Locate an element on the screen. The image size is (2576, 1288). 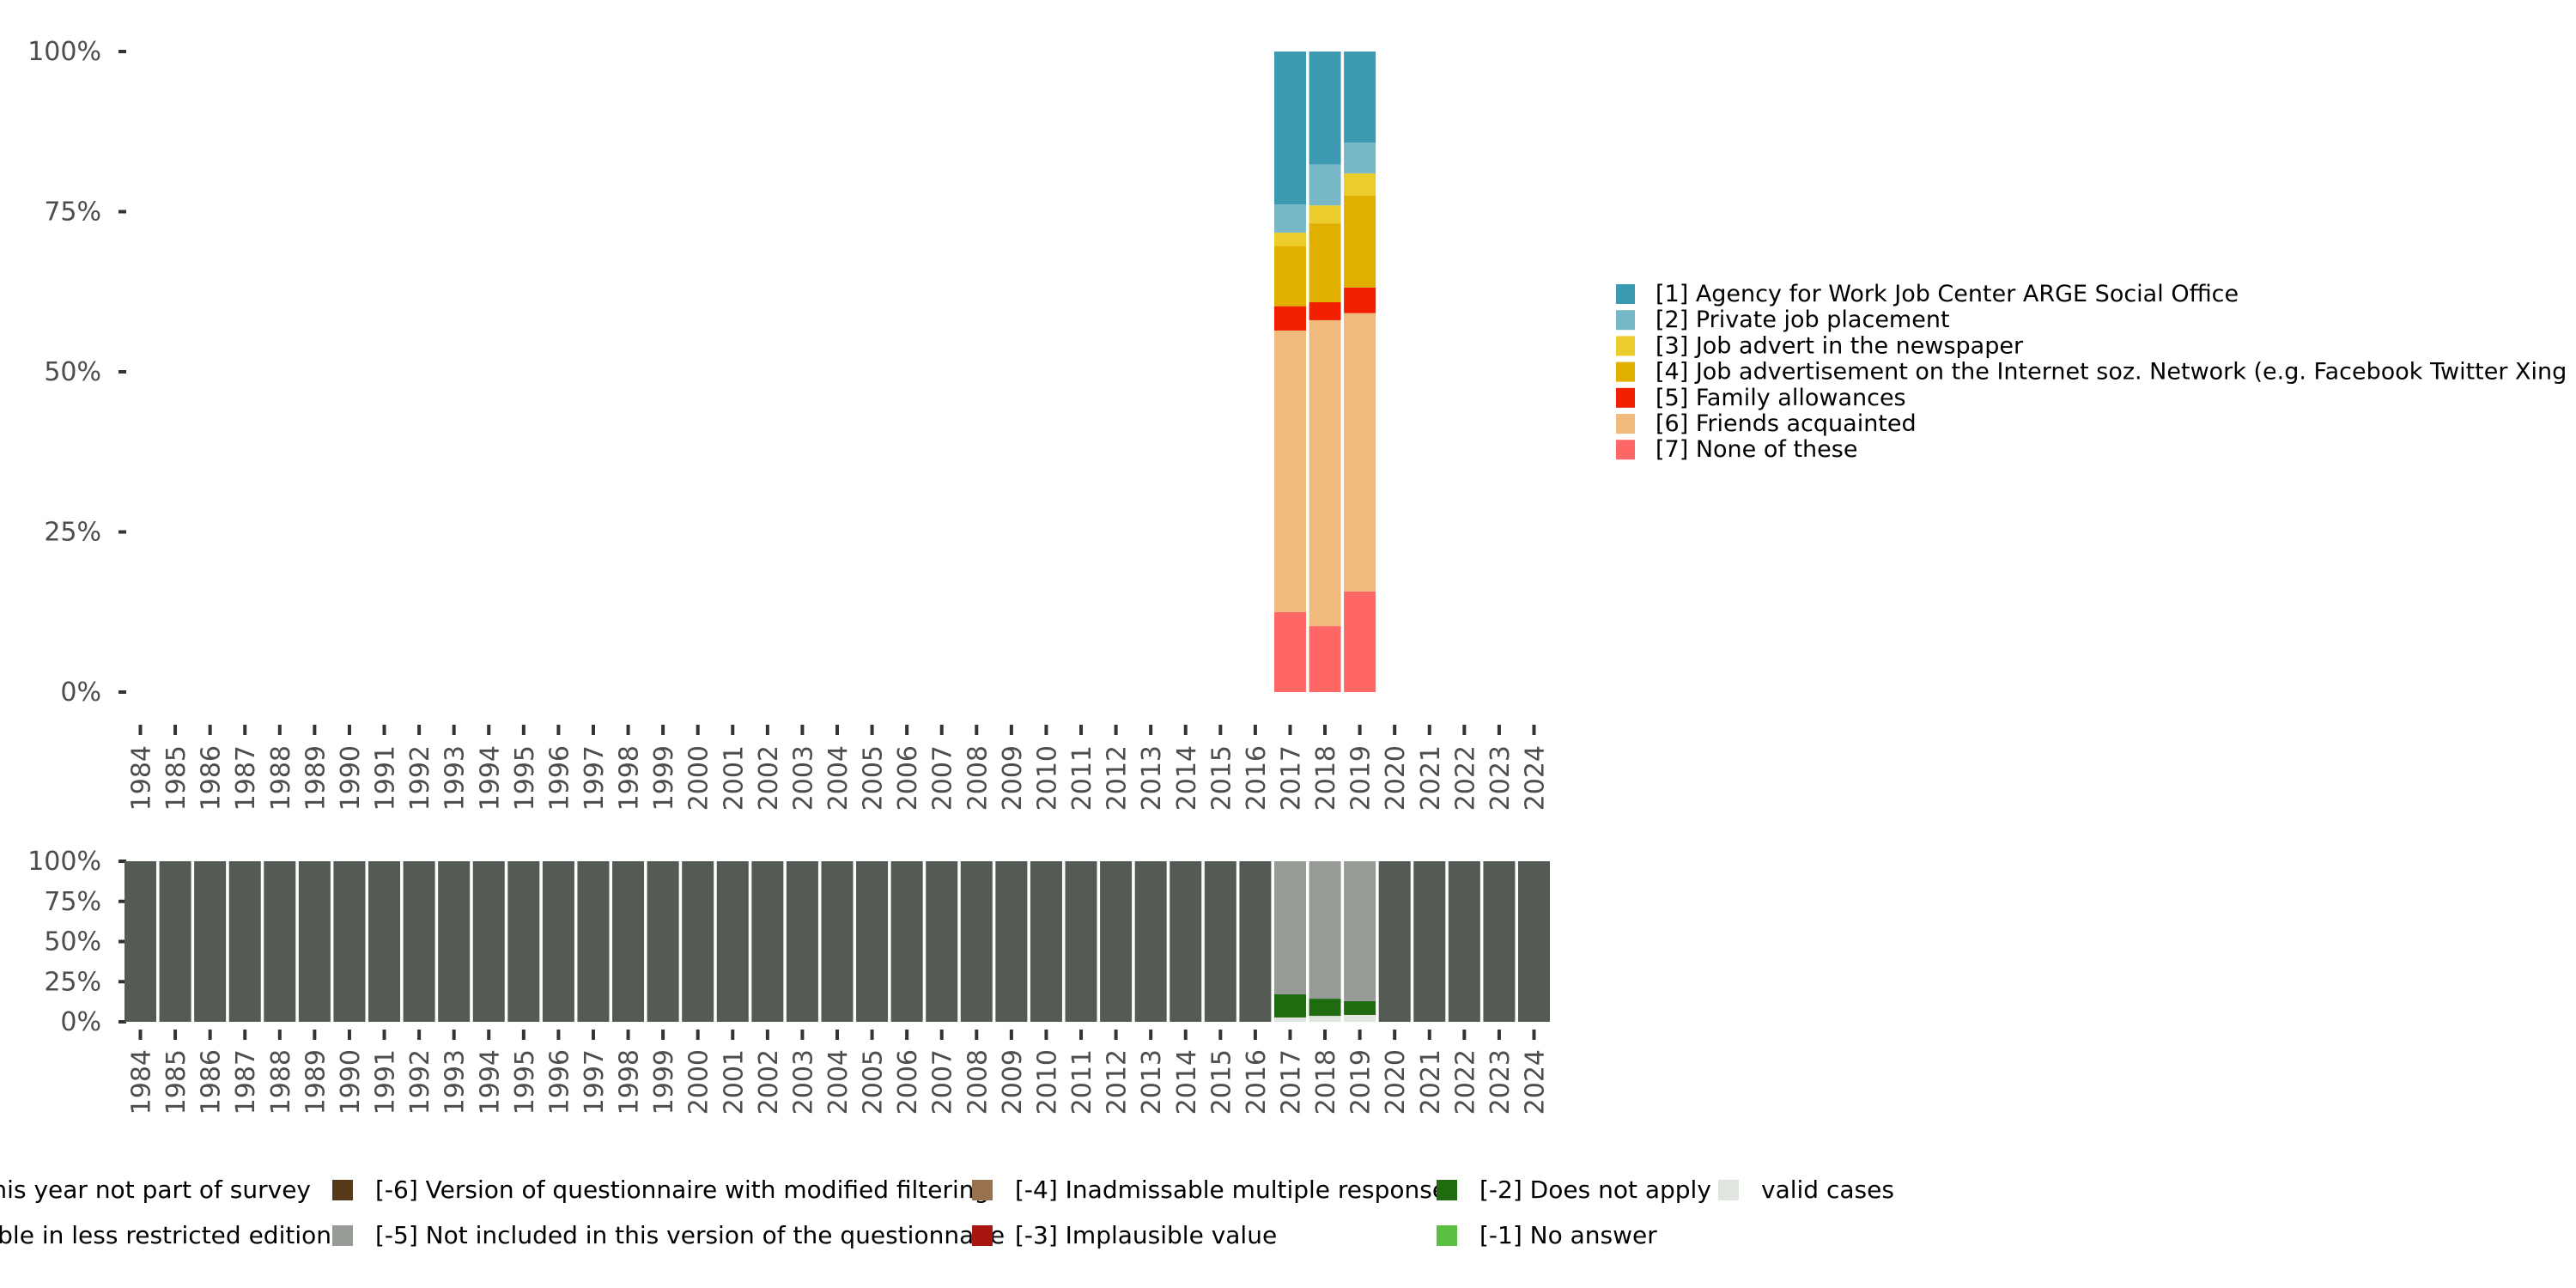
bar-segment-2020-not-part-of-survey is located at coordinates (1394, 941).